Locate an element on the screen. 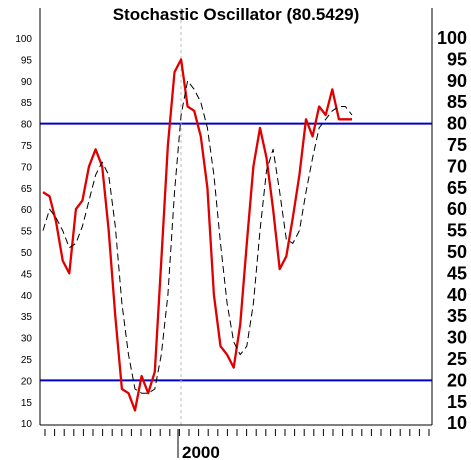 This screenshot has height=460, width=471. left-tick-label: 45 is located at coordinates (27, 274).